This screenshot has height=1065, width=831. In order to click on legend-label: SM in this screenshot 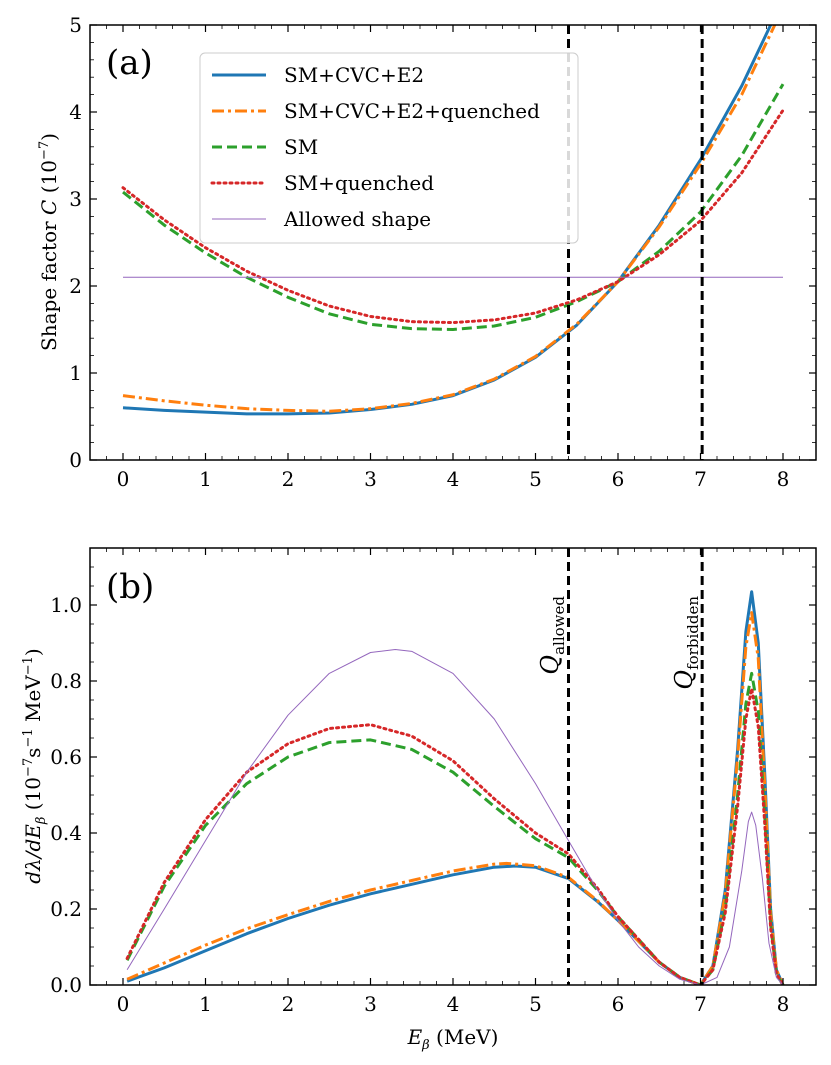, I will do `click(301, 147)`.